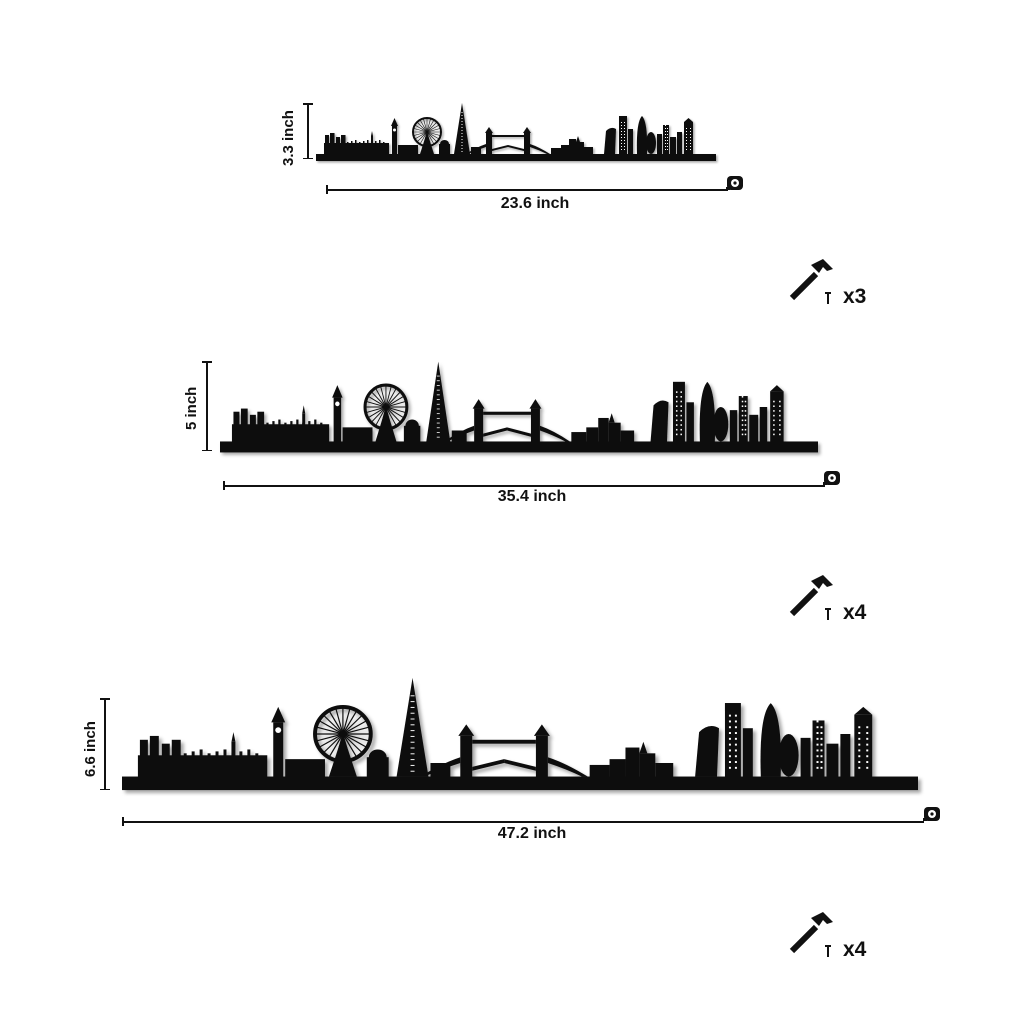 The width and height of the screenshot is (1024, 1024). Describe the element at coordinates (90, 749) in the screenshot. I see `height-label: 6.6 inch` at that location.